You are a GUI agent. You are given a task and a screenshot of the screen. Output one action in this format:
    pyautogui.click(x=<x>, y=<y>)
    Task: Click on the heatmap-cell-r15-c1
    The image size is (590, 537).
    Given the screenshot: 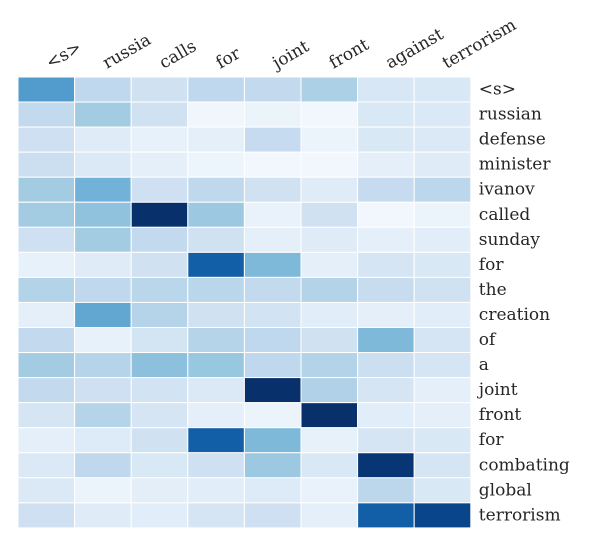 What is the action you would take?
    pyautogui.click(x=103, y=465)
    